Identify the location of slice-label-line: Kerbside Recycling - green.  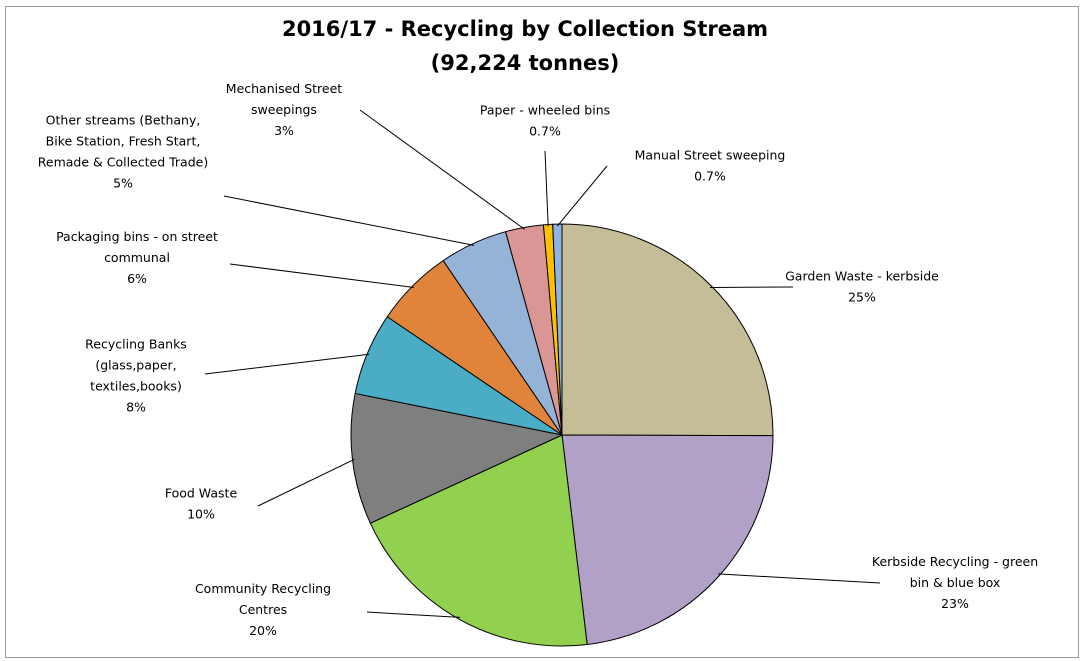
(955, 561).